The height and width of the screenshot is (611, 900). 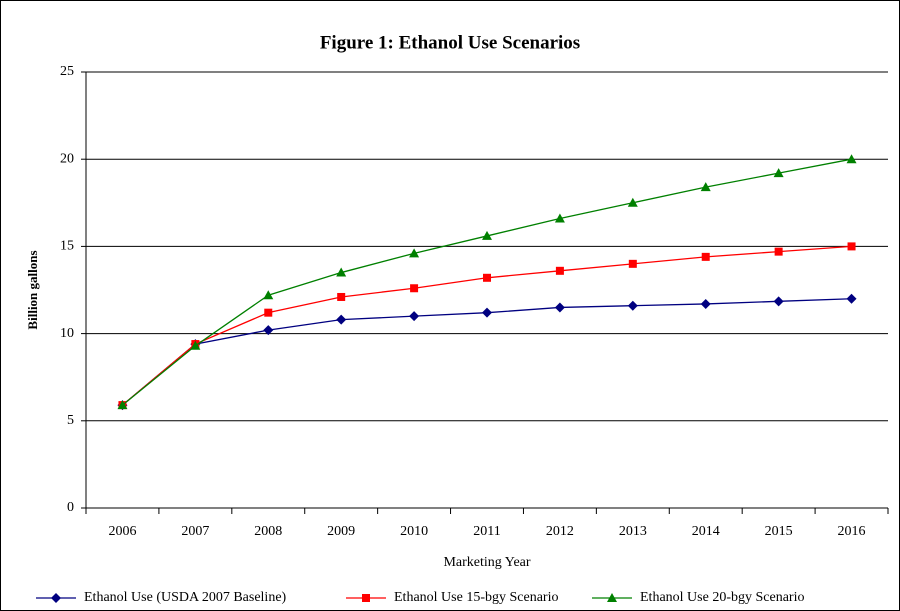 I want to click on x-tick-label: 2013, so click(x=633, y=531).